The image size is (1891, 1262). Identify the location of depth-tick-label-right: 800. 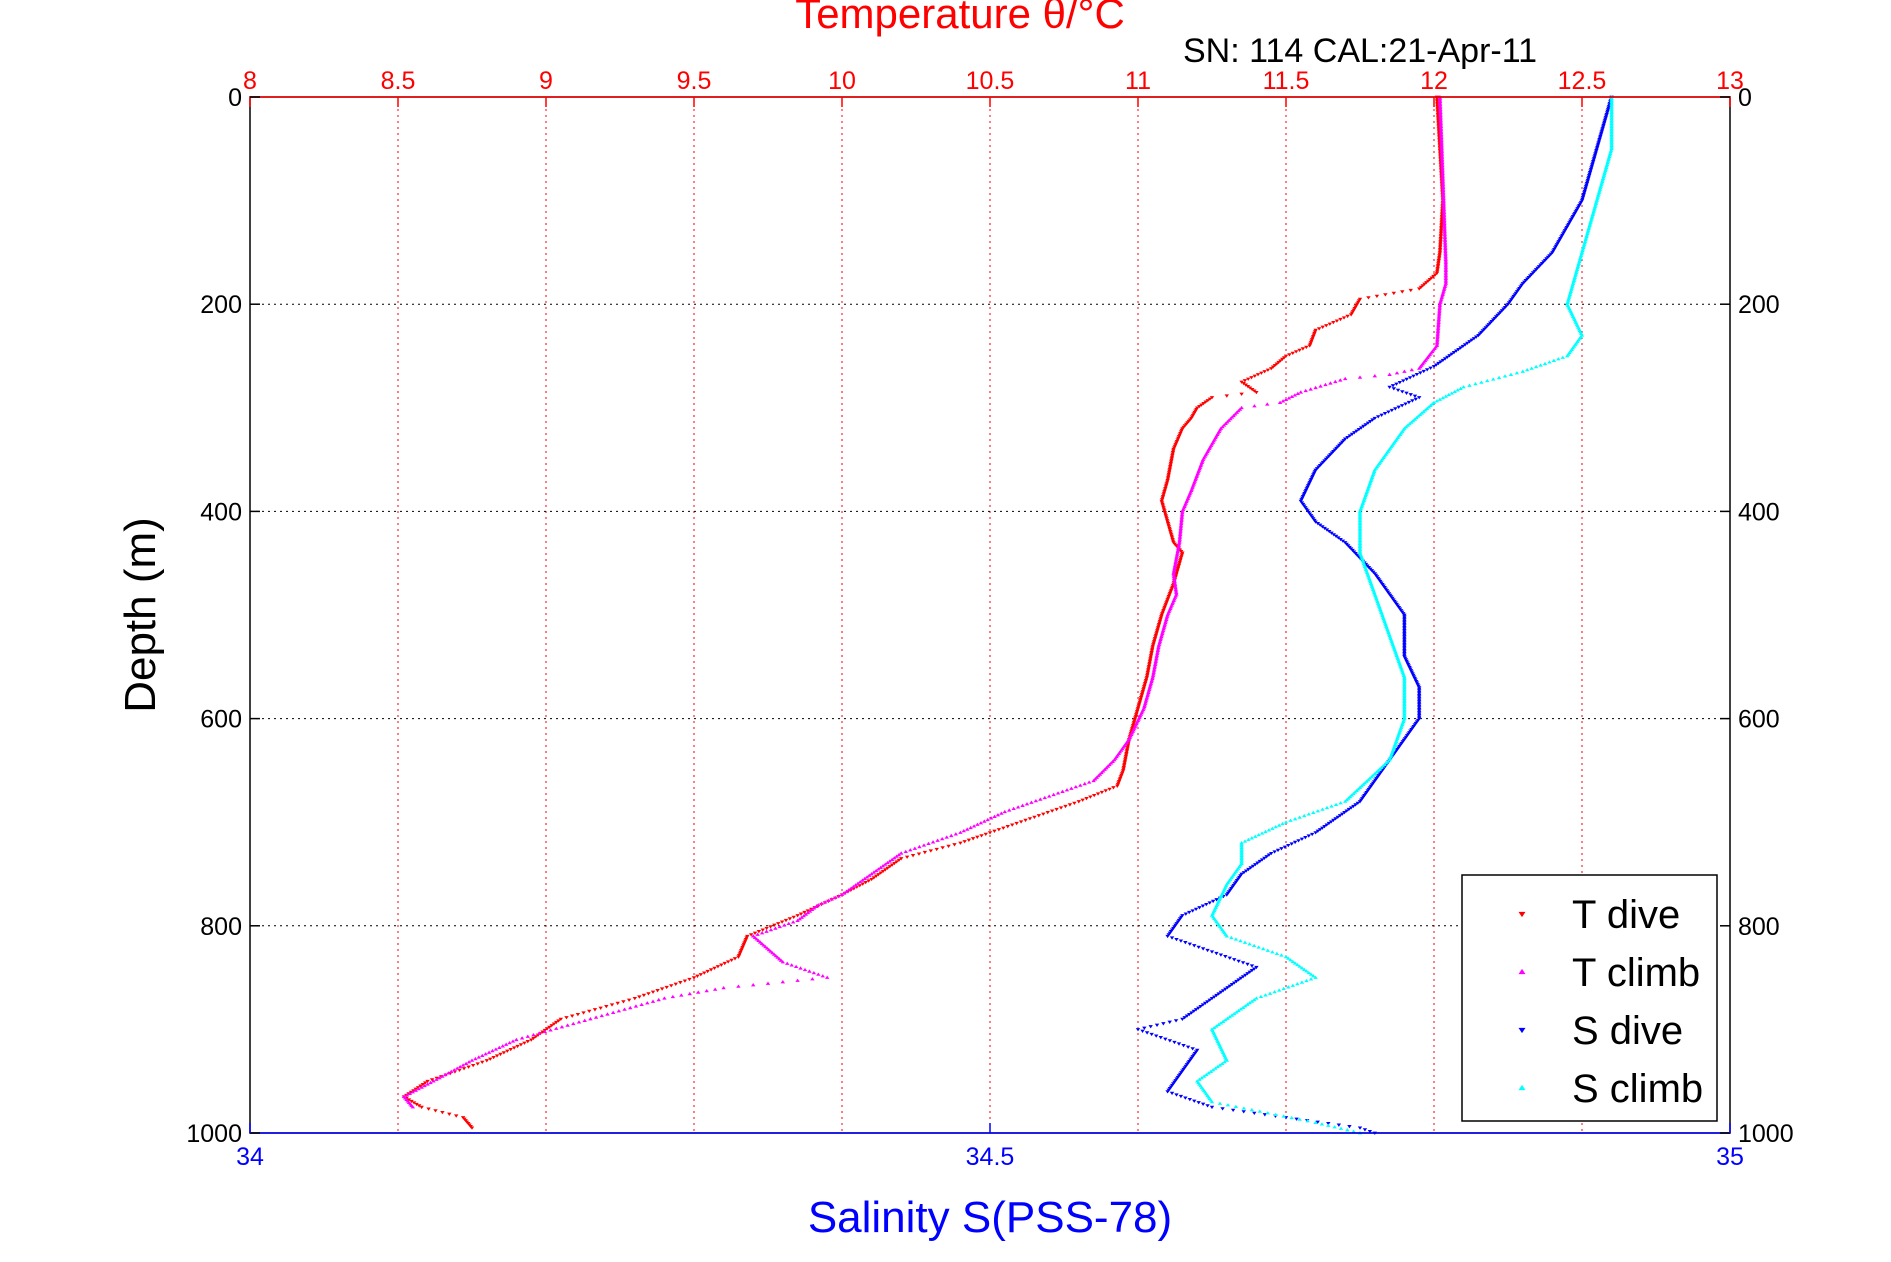
(1759, 927).